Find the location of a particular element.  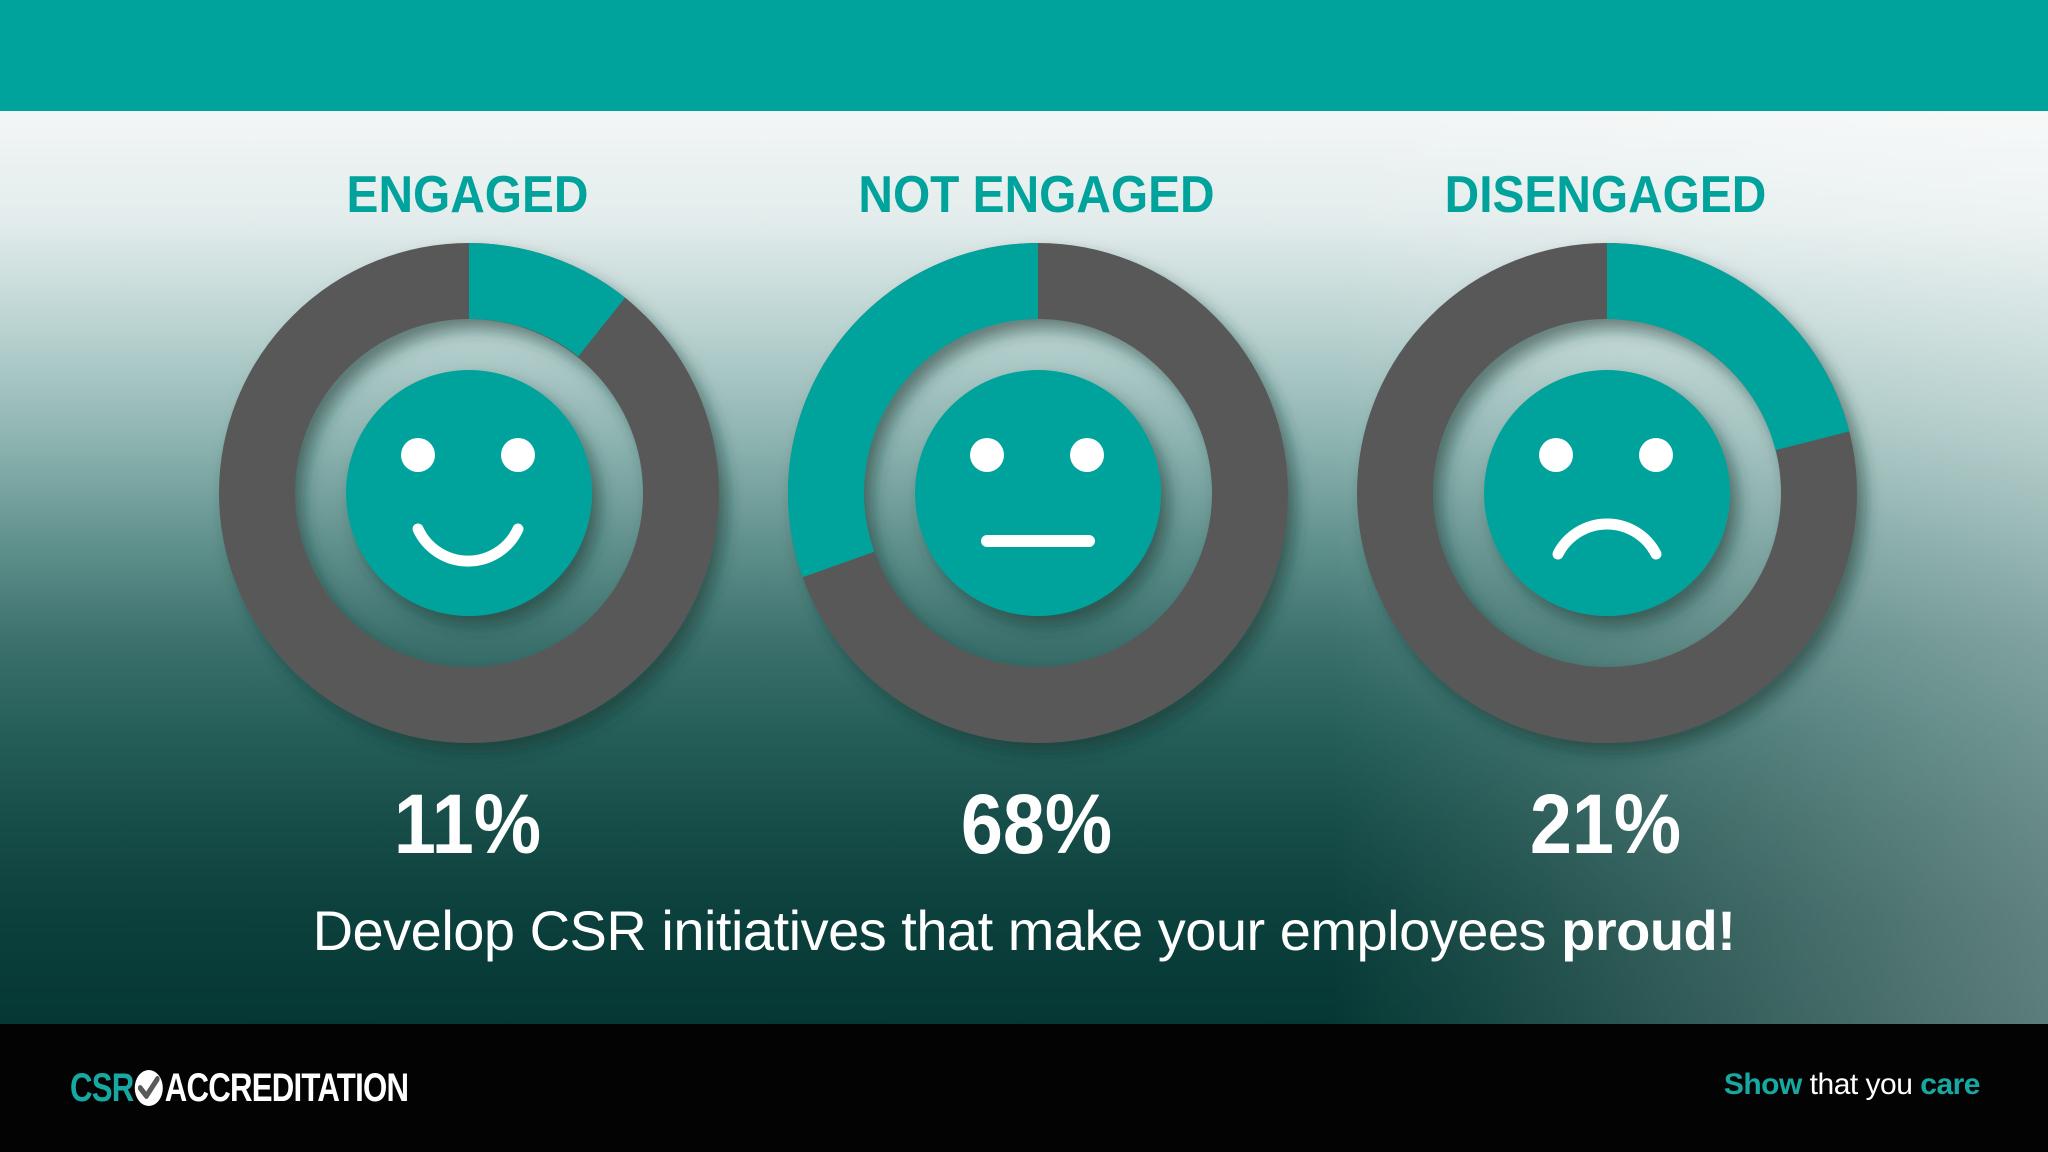

tagline-emphasis: proud! is located at coordinates (1648, 930).